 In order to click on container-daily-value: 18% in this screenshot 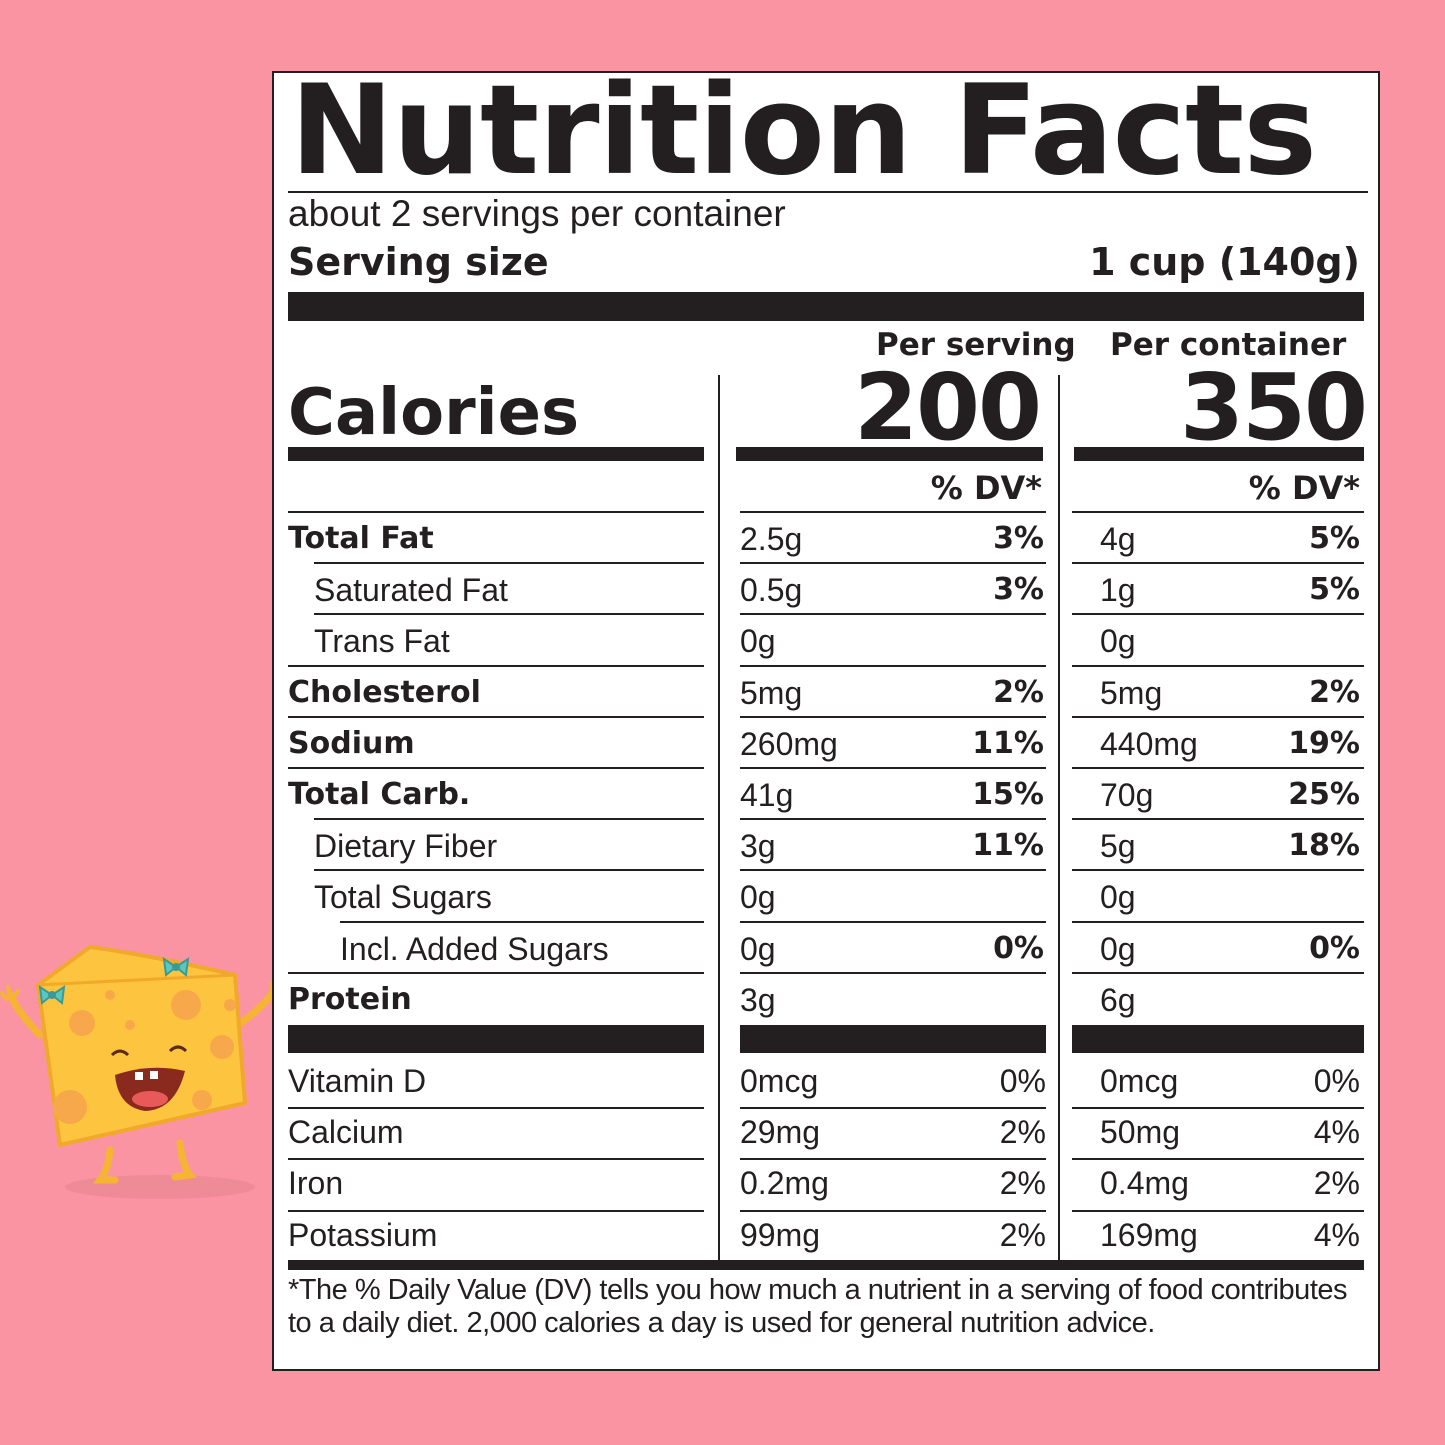, I will do `click(1324, 846)`.